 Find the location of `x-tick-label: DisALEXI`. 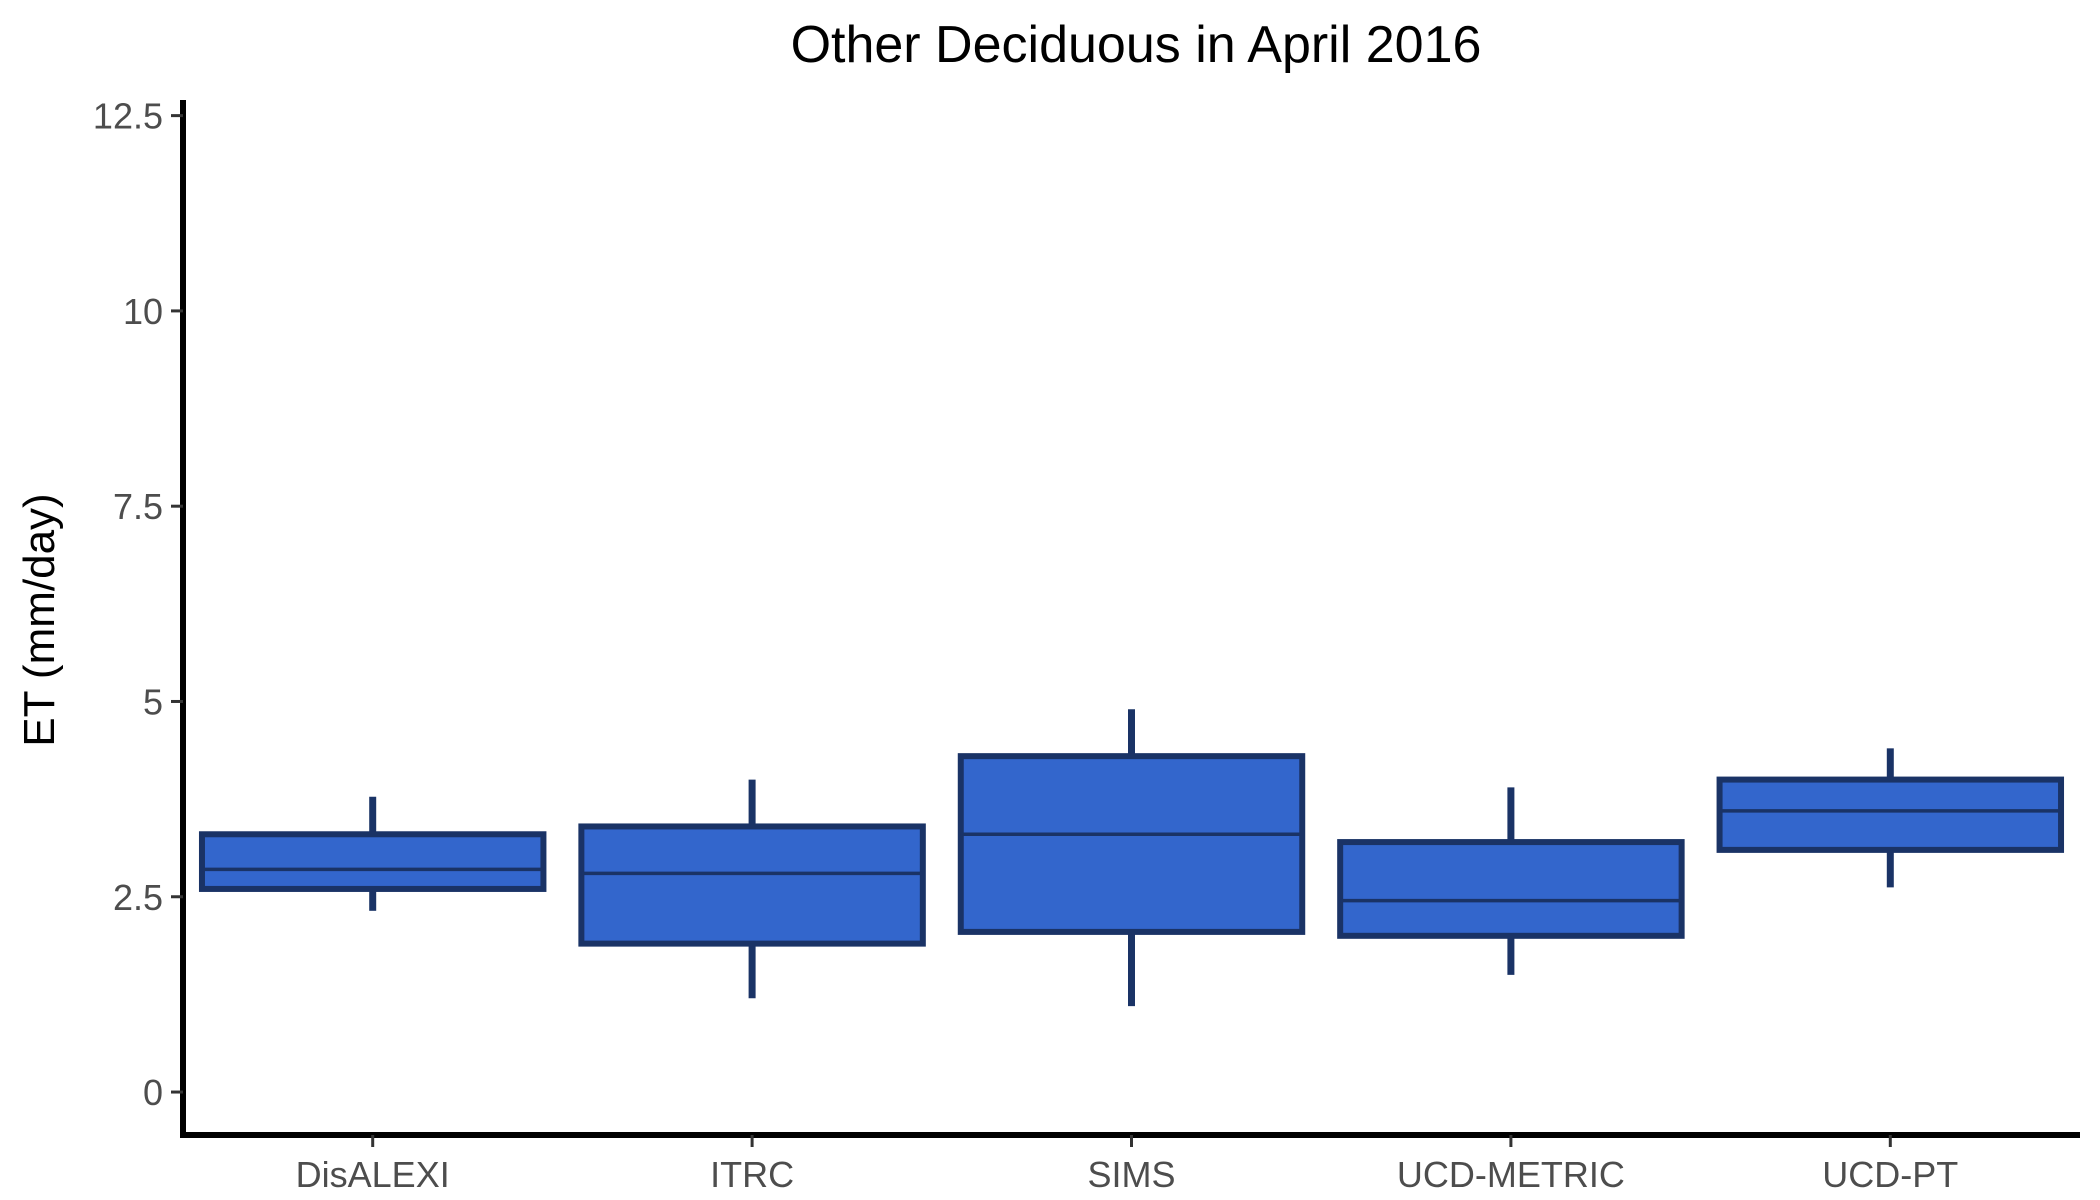

x-tick-label: DisALEXI is located at coordinates (373, 1174).